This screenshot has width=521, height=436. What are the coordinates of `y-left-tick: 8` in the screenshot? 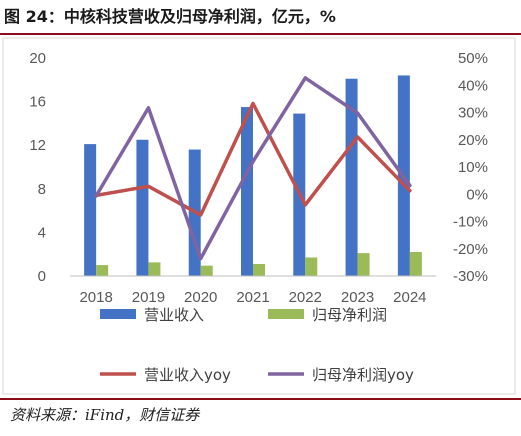 It's located at (42, 189).